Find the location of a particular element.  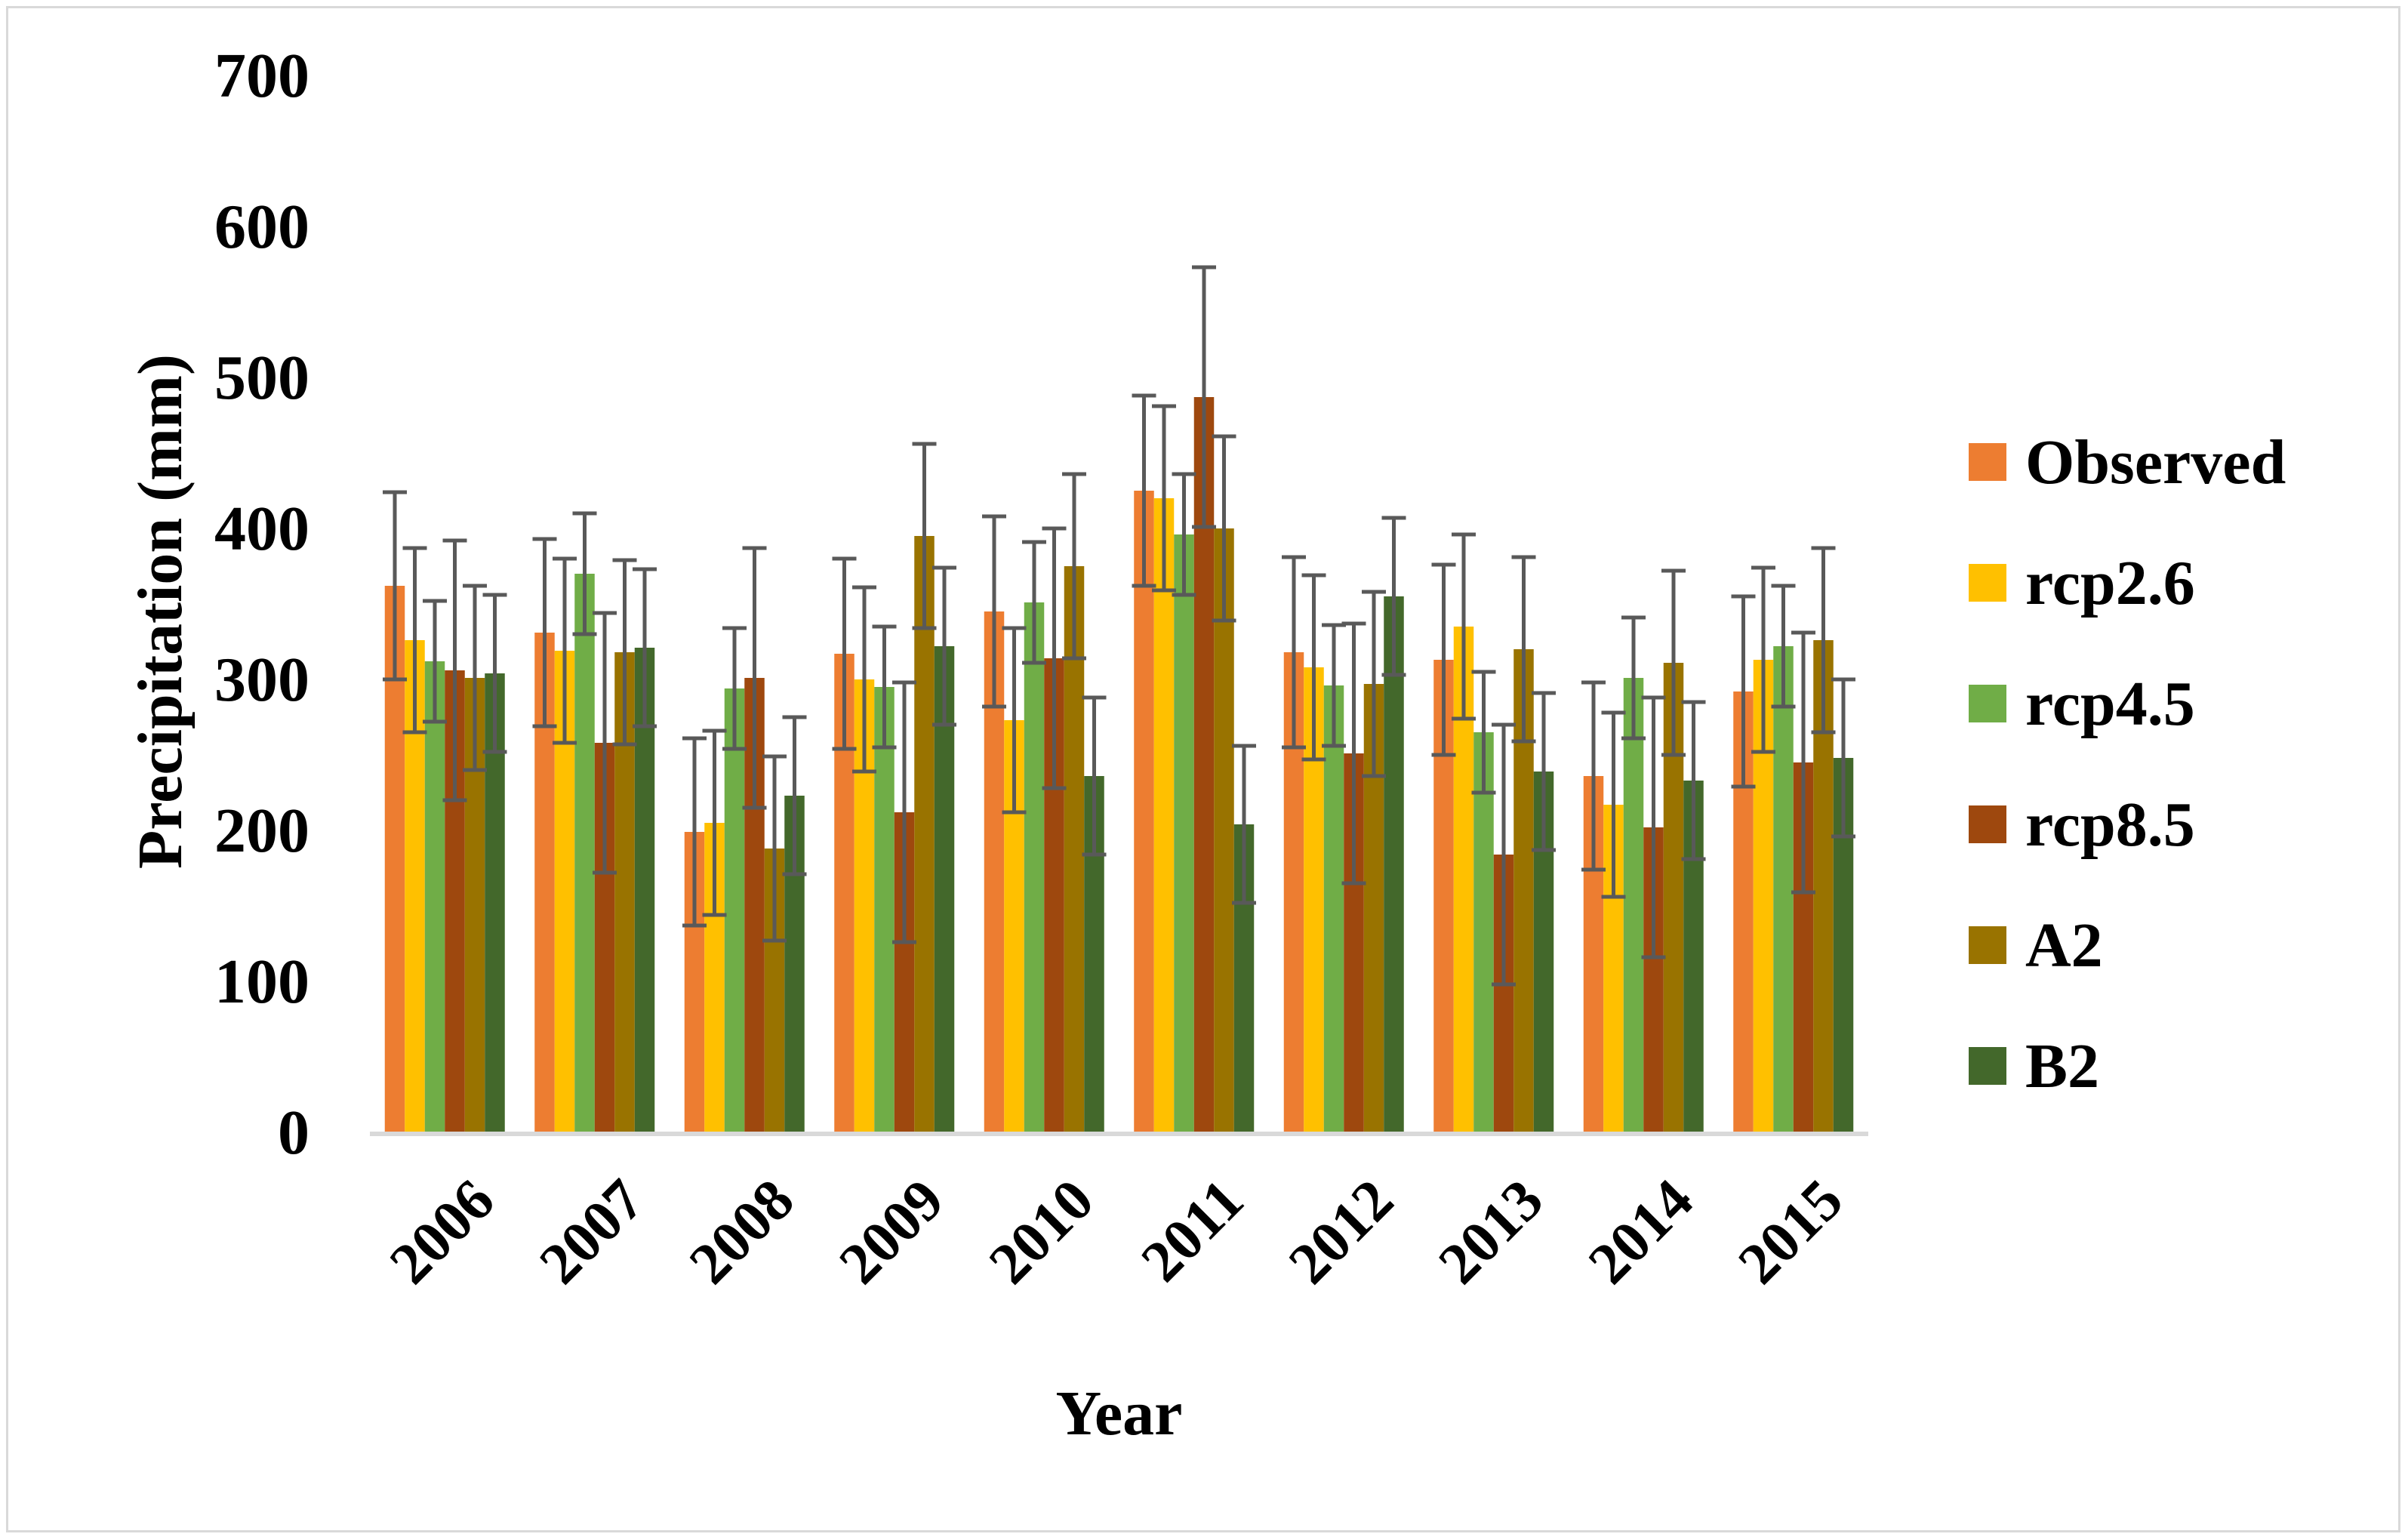

x-tick-label: 2008 is located at coordinates (741, 1231).